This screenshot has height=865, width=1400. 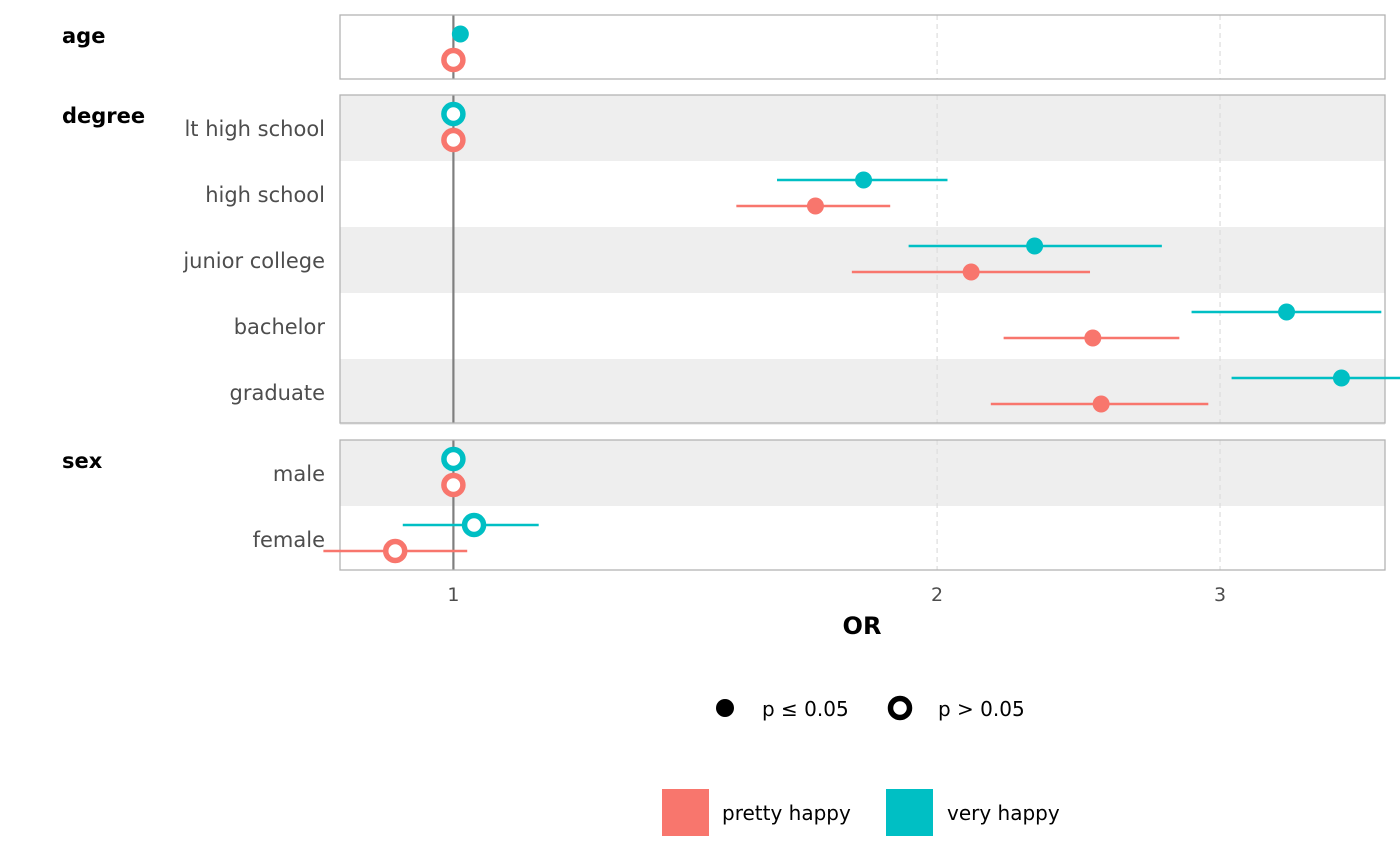 I want to click on point-degree-bachelor-pretty-happy, so click(x=1091, y=338).